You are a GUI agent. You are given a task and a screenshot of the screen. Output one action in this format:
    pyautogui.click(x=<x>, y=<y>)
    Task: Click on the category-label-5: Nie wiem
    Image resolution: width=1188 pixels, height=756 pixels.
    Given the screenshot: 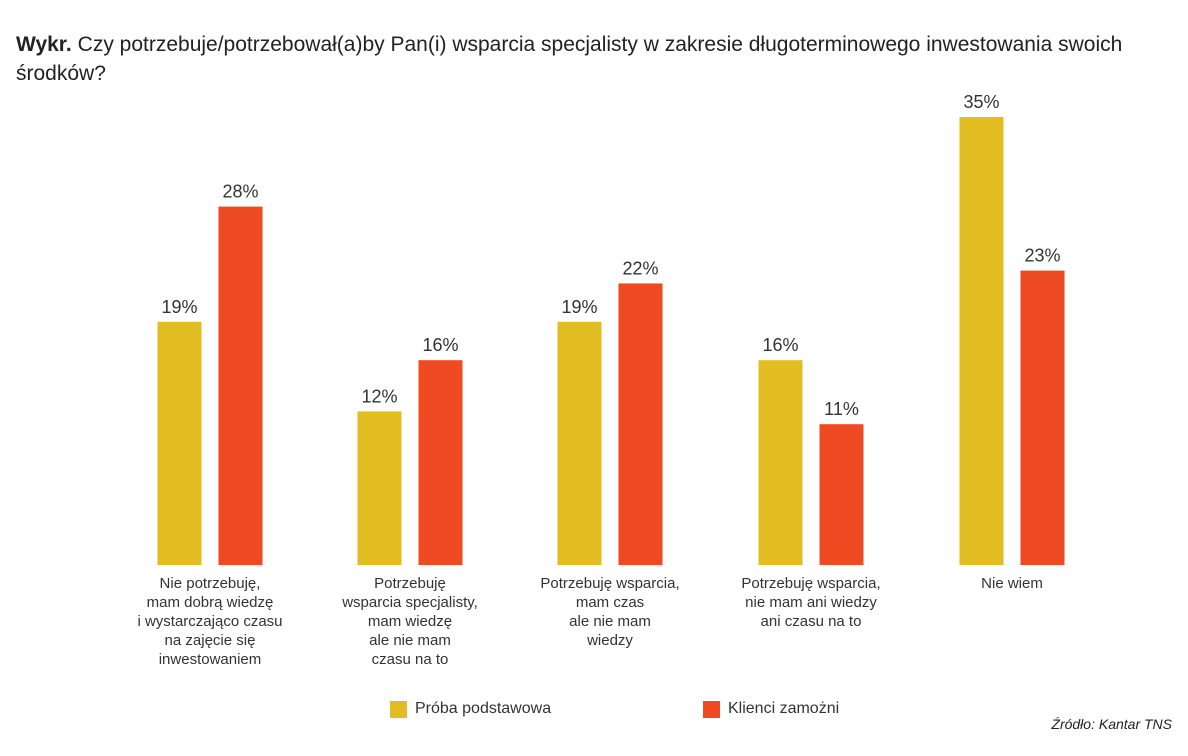 What is the action you would take?
    pyautogui.click(x=1012, y=583)
    